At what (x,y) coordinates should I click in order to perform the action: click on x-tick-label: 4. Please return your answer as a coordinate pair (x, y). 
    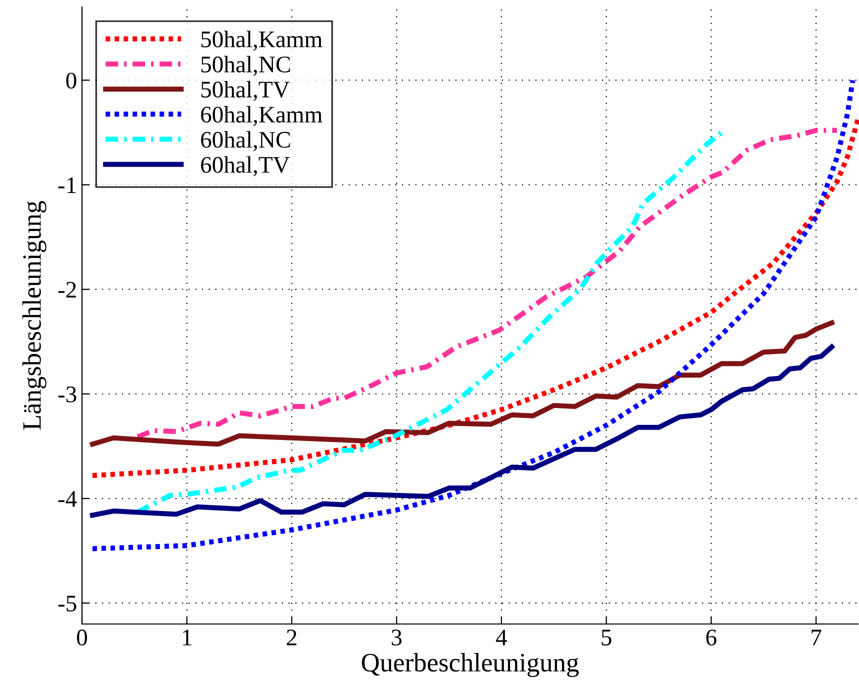
    Looking at the image, I should click on (501, 638).